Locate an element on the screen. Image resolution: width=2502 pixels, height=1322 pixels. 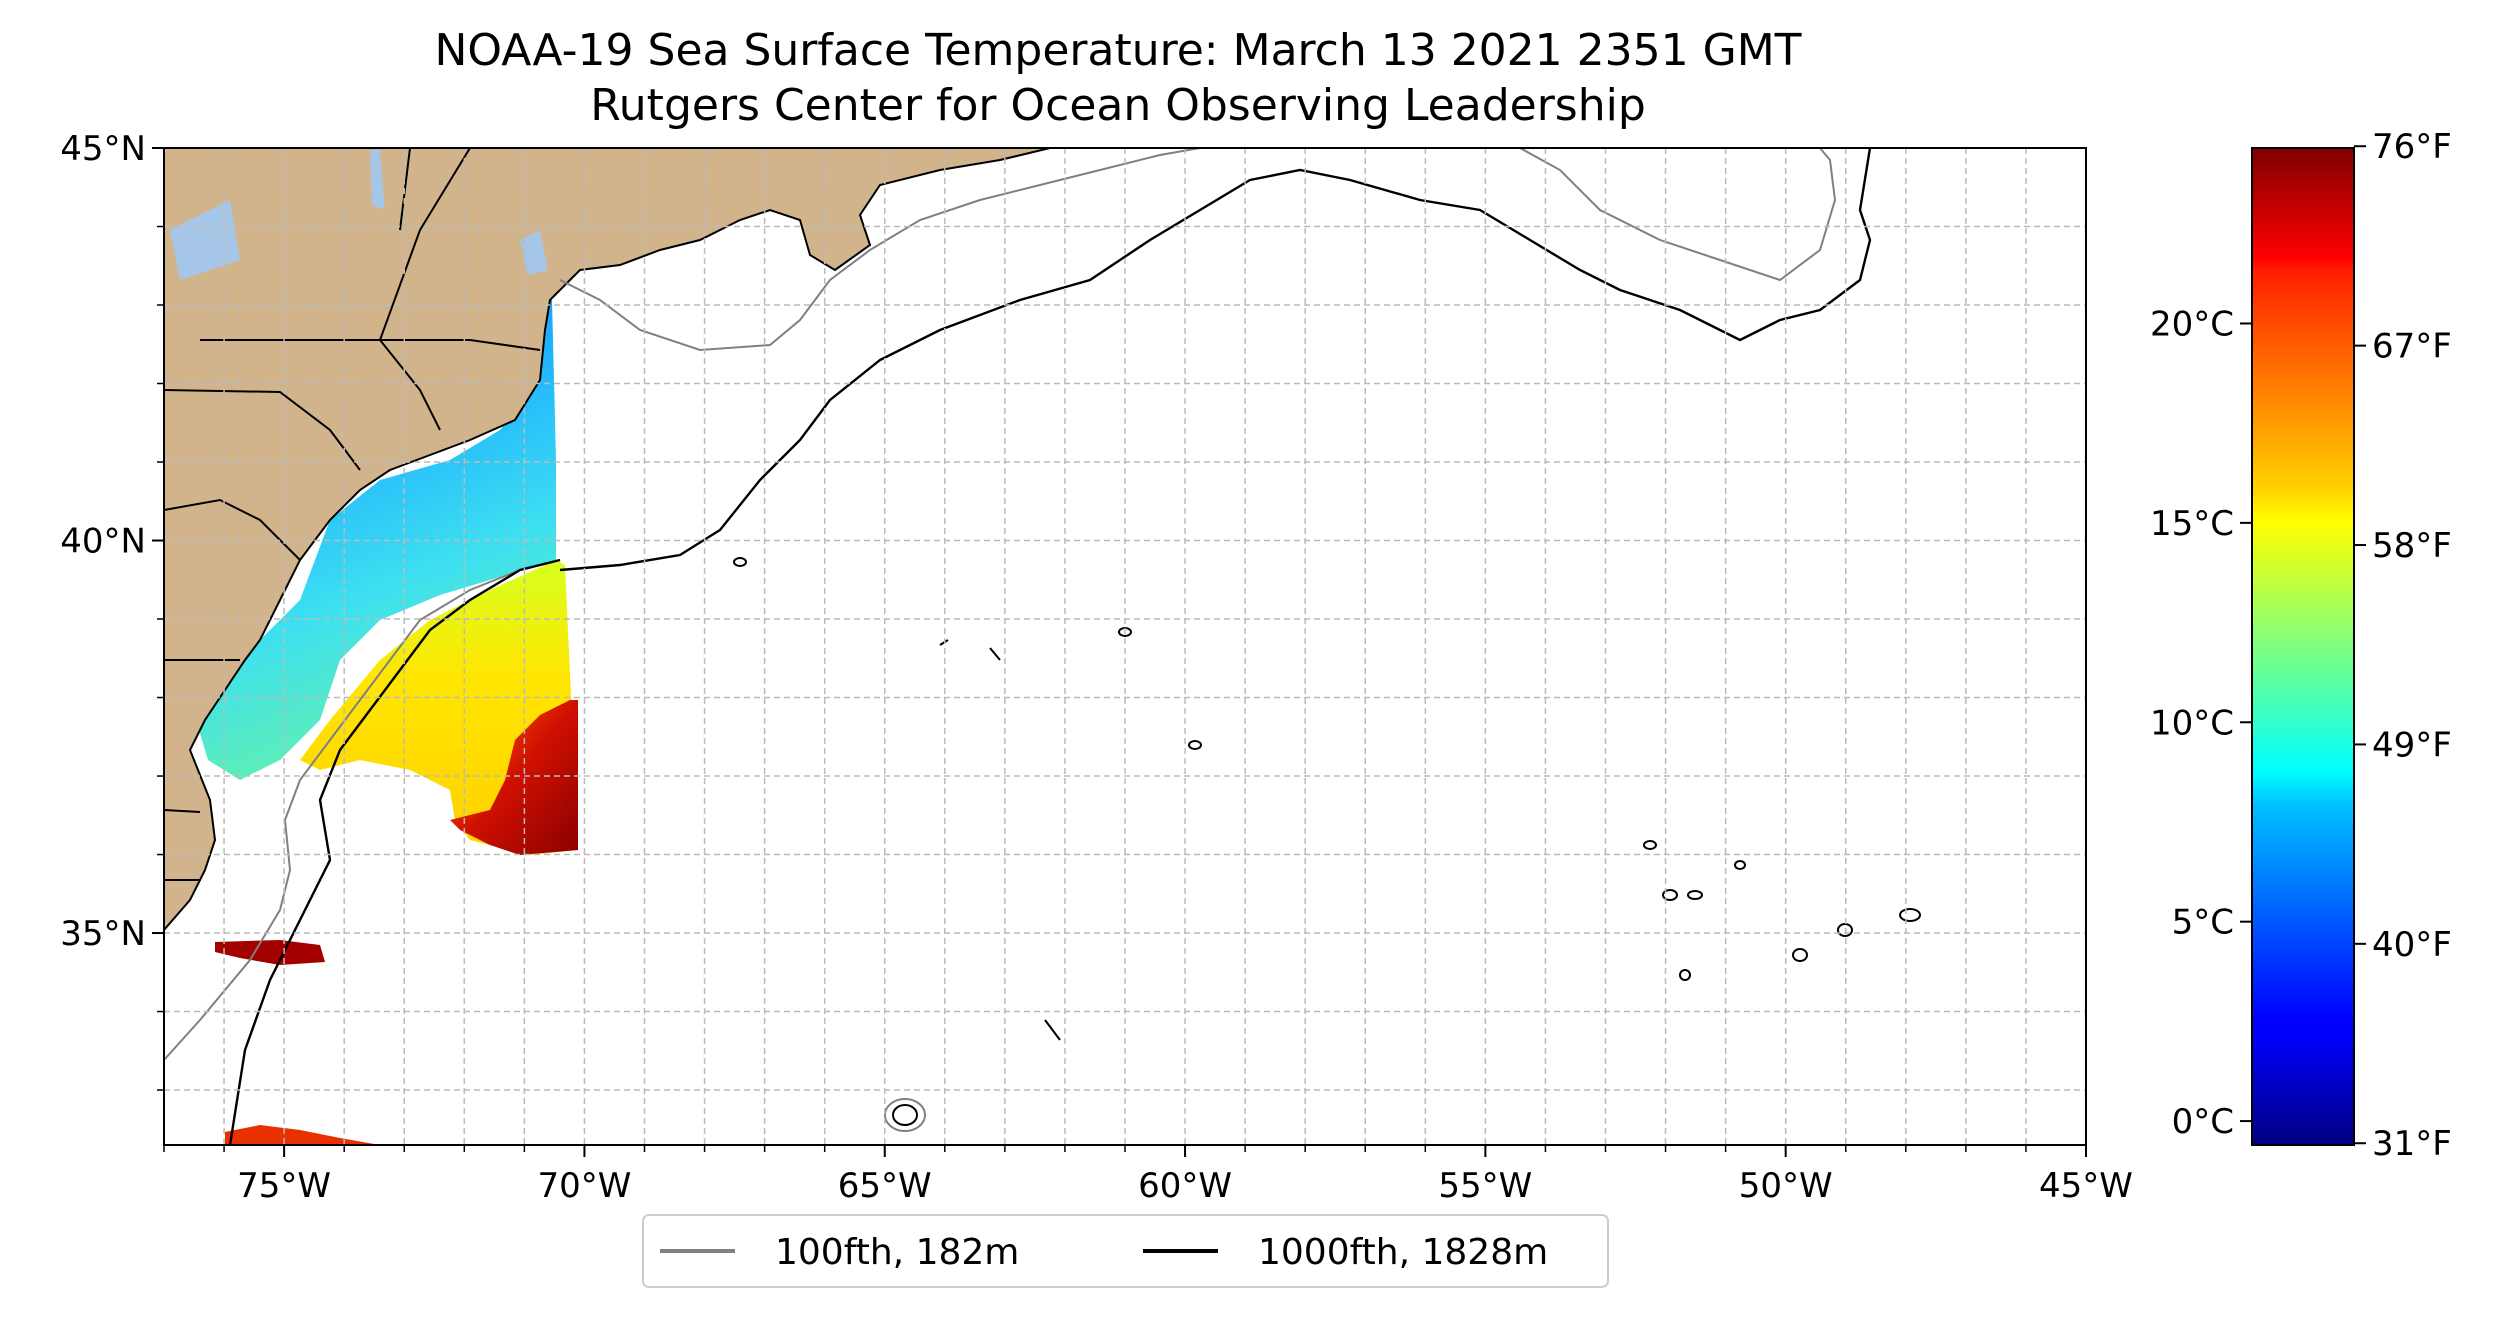
y-axis-ticks: 45°N 40°N 35°N is located at coordinates (112, 610).